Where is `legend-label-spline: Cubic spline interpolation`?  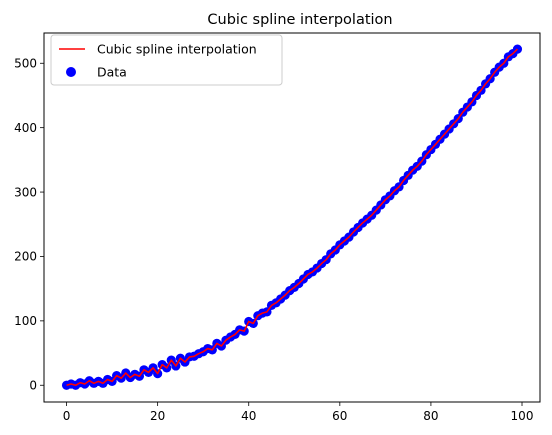
legend-label-spline: Cubic spline interpolation is located at coordinates (177, 49).